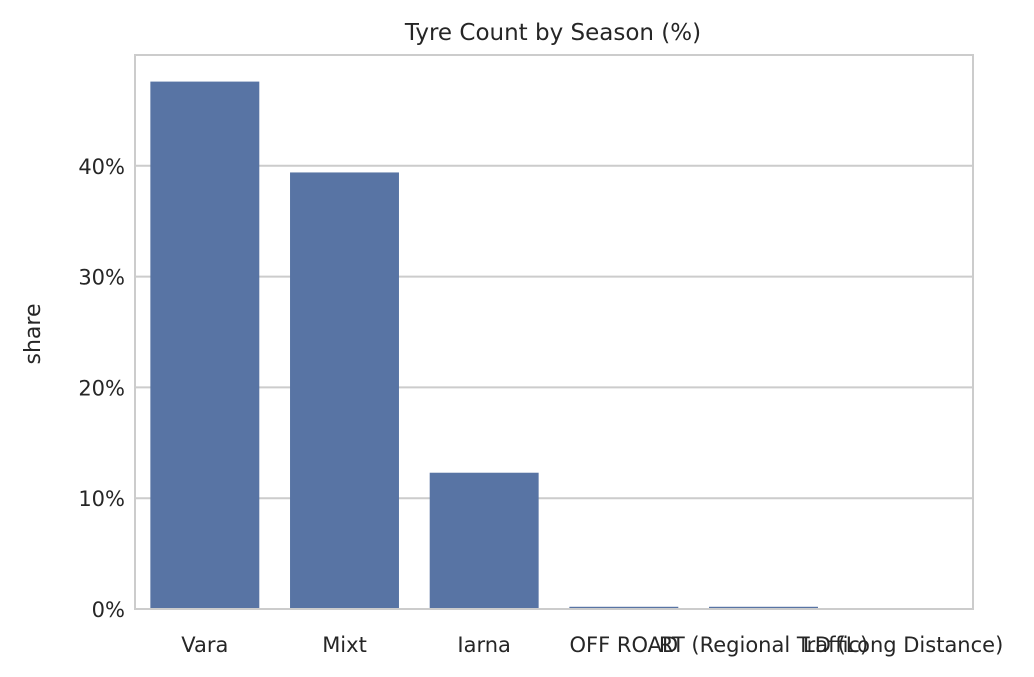 The width and height of the screenshot is (1034, 677). Describe the element at coordinates (763, 645) in the screenshot. I see `x-tick-label: RT (Regional Traffic)` at that location.